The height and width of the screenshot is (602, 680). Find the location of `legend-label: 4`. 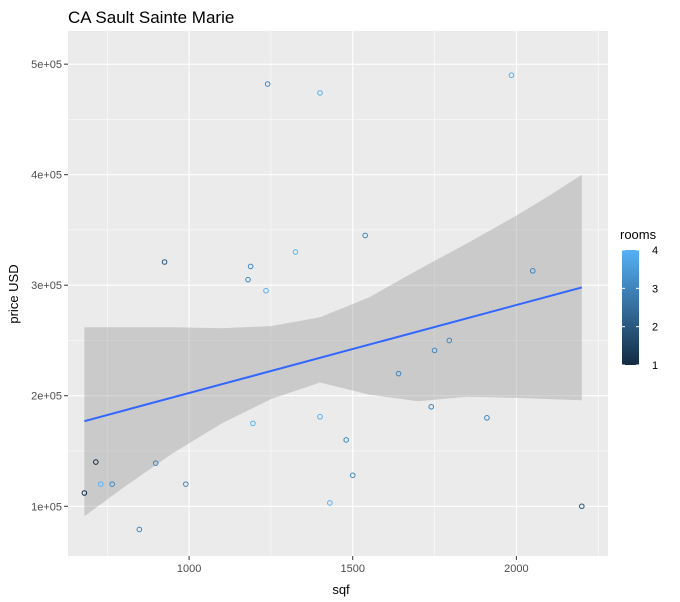

legend-label: 4 is located at coordinates (655, 251).